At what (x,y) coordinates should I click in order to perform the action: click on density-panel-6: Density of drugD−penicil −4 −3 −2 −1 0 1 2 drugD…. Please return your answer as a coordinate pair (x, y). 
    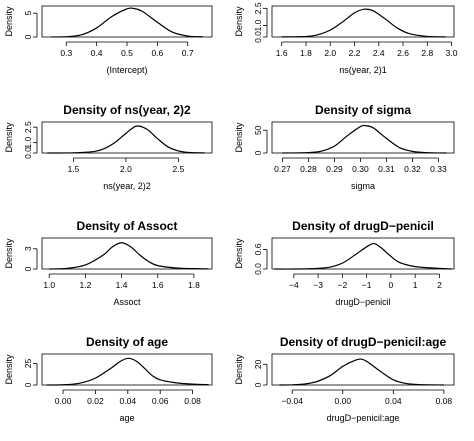
    Looking at the image, I should click on (344, 263).